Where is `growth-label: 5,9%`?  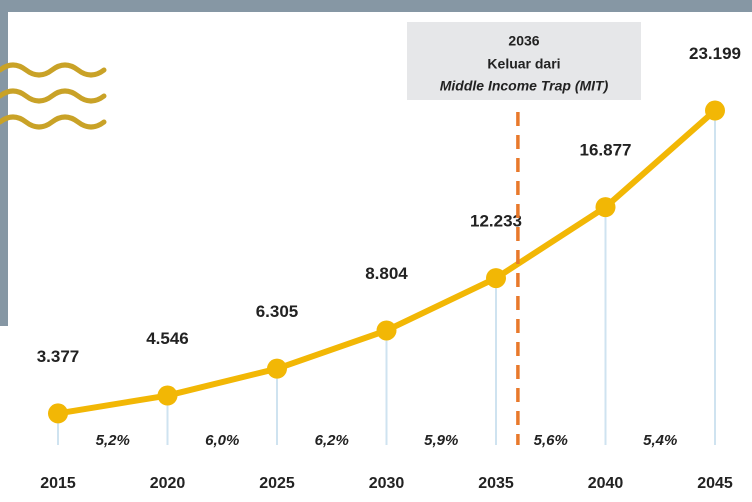
growth-label: 5,9% is located at coordinates (441, 440).